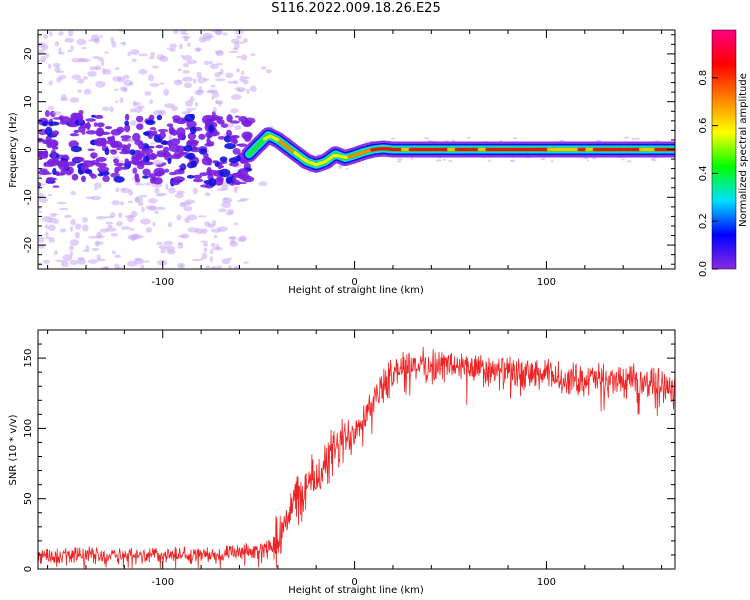  What do you see at coordinates (28, 149) in the screenshot?
I see `spectrogram-y-tick-label: 0` at bounding box center [28, 149].